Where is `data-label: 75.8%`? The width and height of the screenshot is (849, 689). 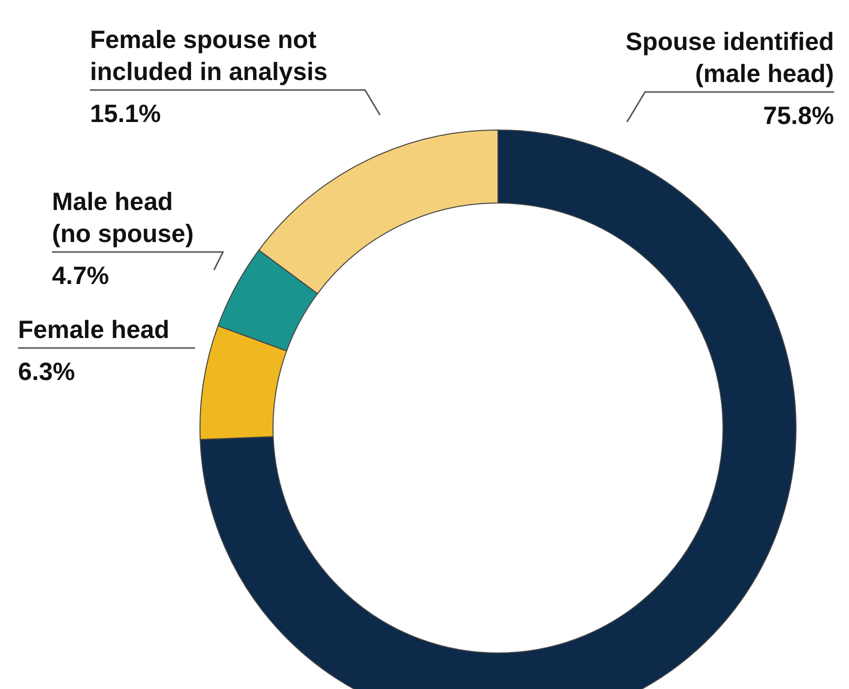
data-label: 75.8% is located at coordinates (798, 116).